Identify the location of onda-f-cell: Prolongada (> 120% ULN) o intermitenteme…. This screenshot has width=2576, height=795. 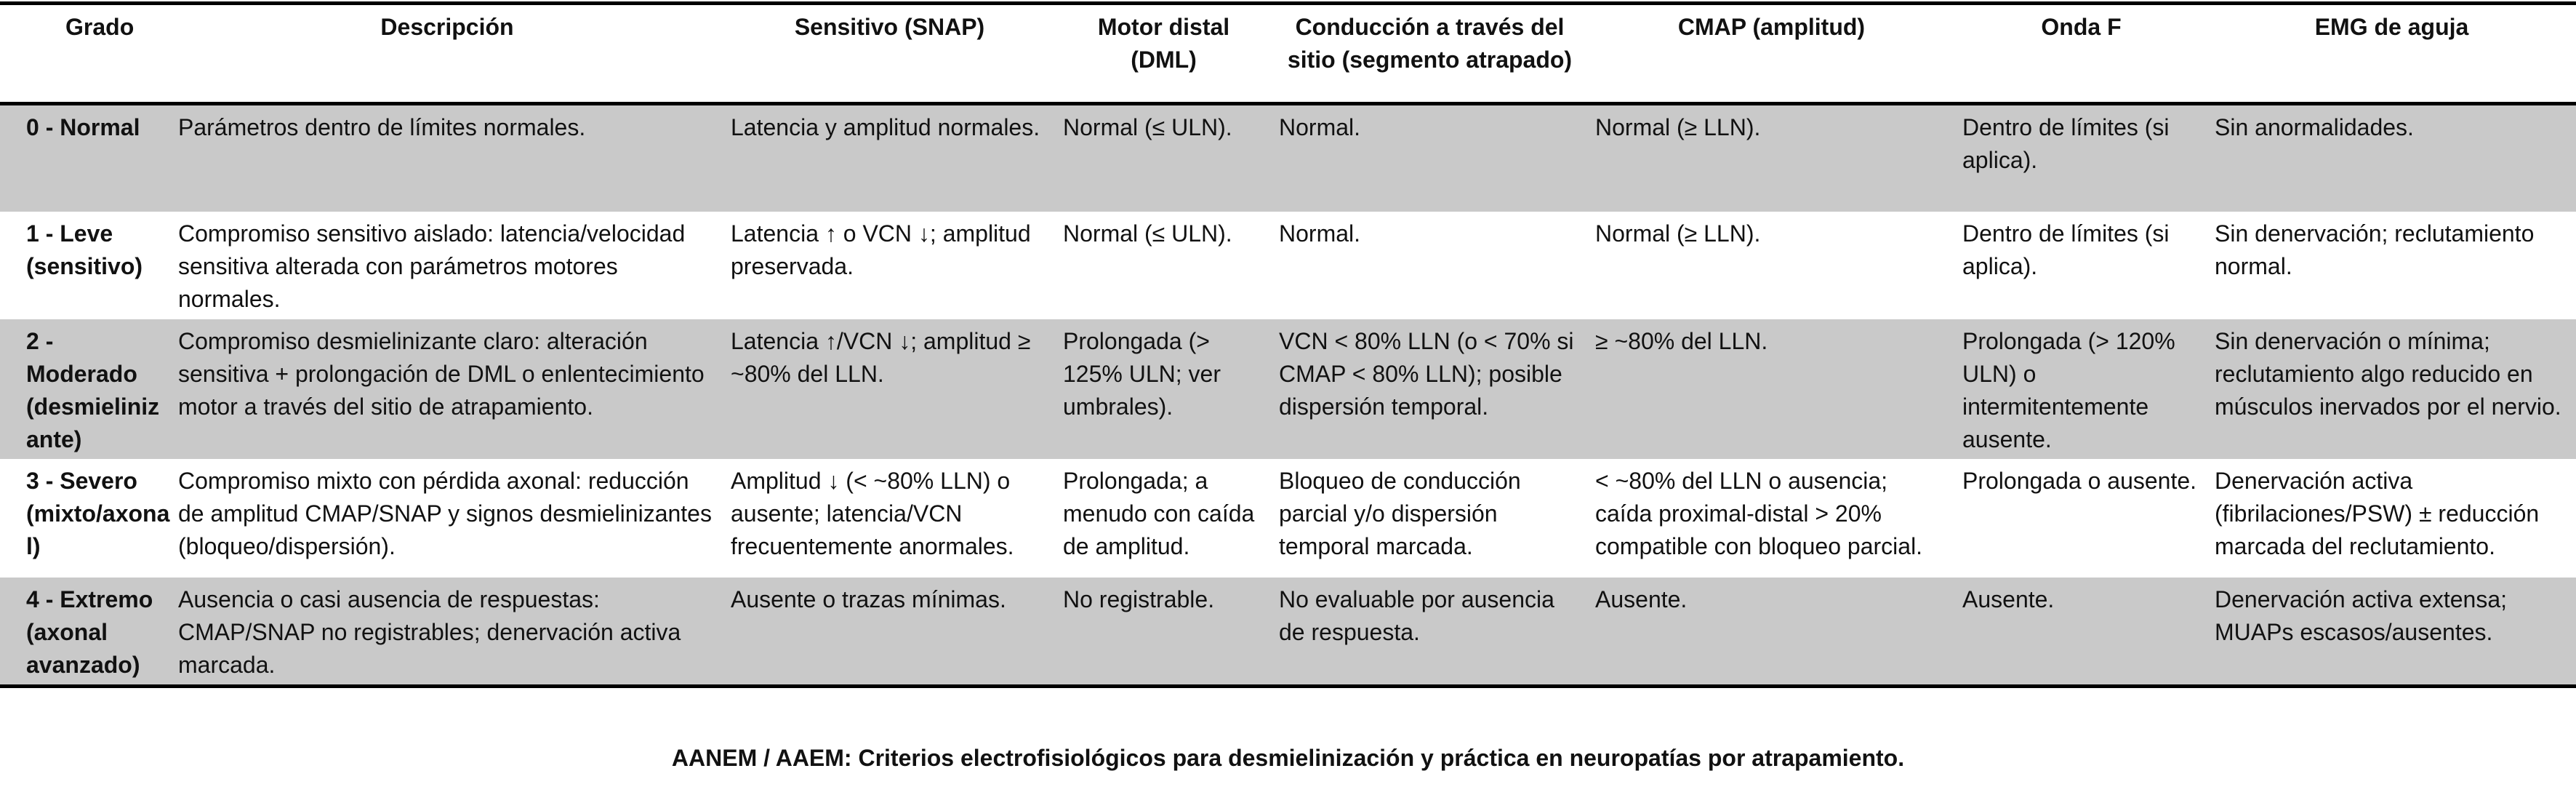
(2081, 389).